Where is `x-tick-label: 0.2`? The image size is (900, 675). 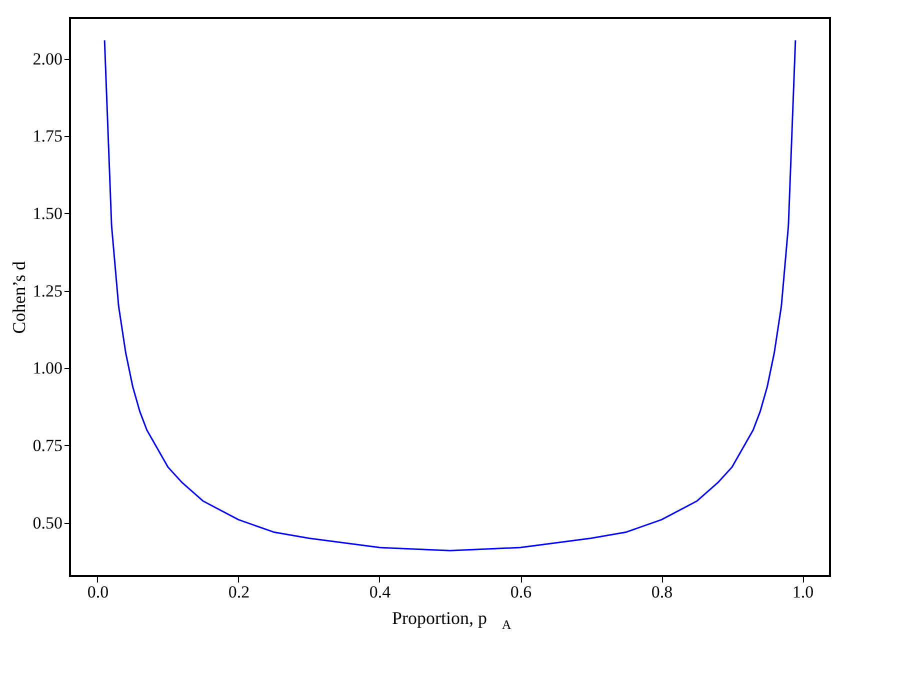 x-tick-label: 0.2 is located at coordinates (239, 592).